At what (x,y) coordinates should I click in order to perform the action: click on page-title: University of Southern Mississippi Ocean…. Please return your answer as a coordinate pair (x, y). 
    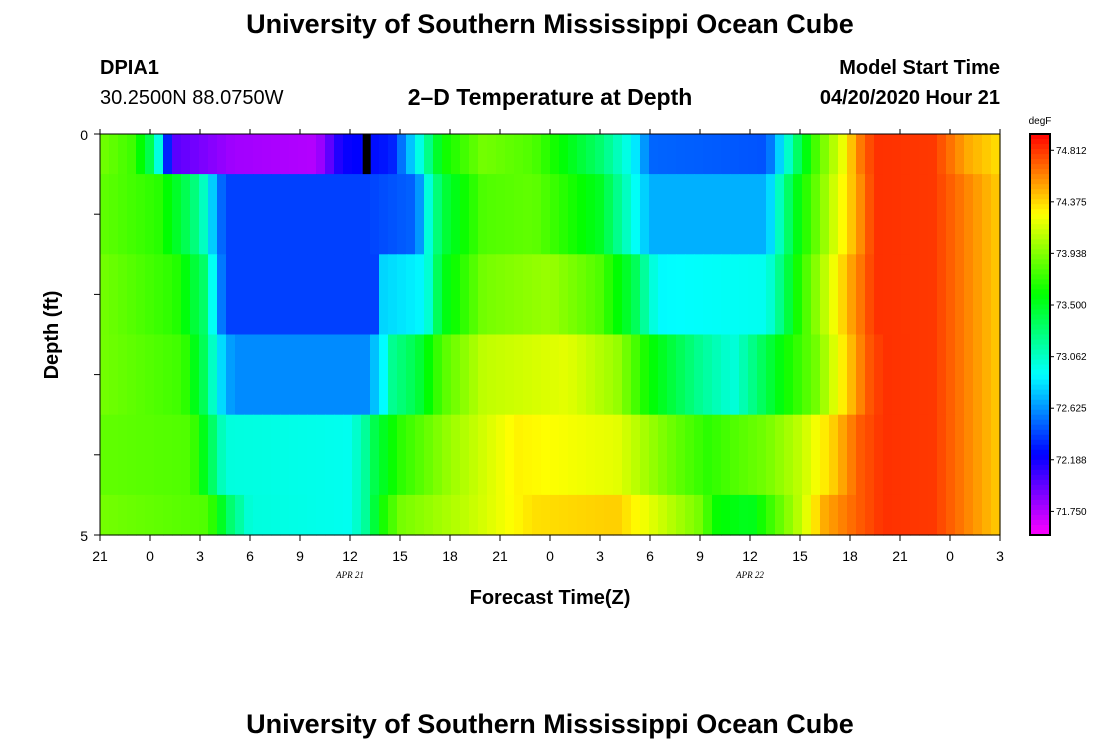
    Looking at the image, I should click on (550, 24).